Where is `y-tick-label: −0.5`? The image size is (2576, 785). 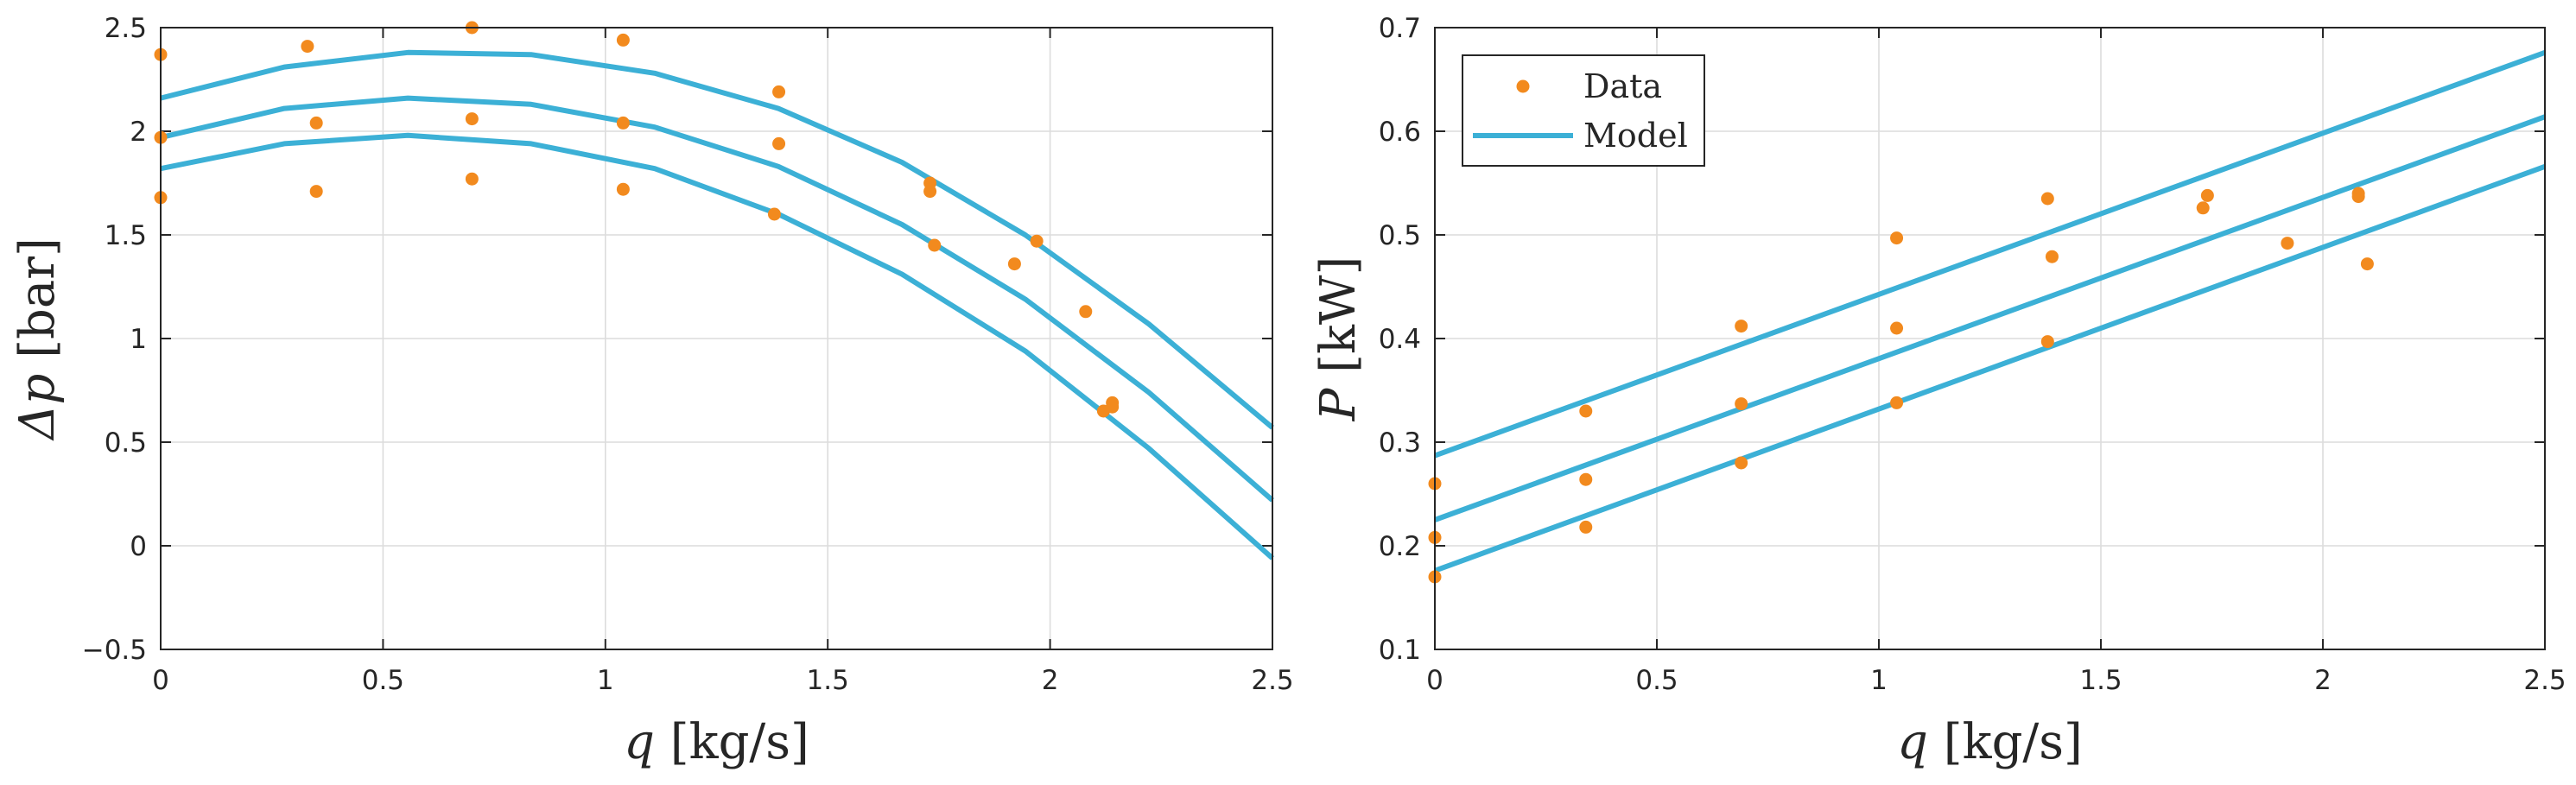
y-tick-label: −0.5 is located at coordinates (114, 650).